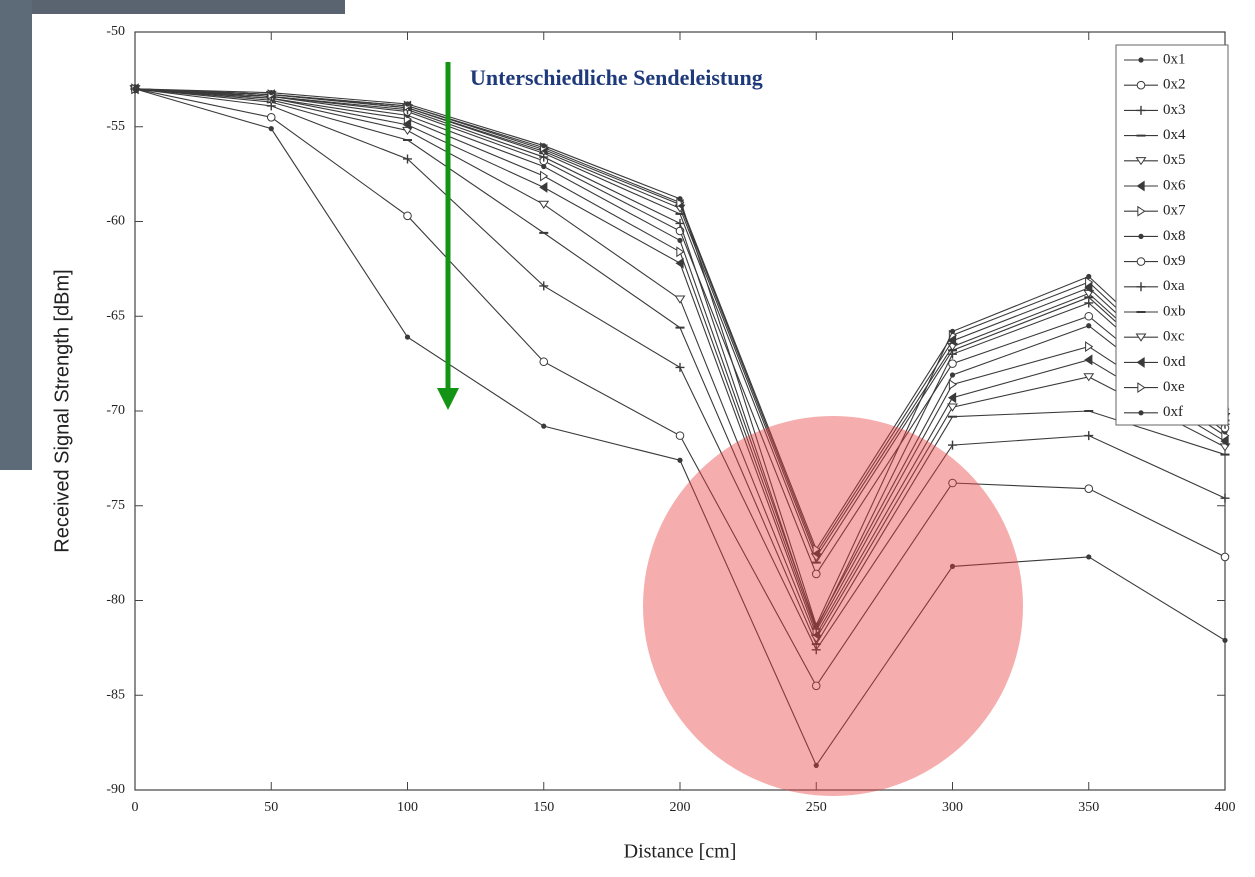 This screenshot has height=877, width=1255. Describe the element at coordinates (1174, 160) in the screenshot. I see `legend-label: 0x5` at that location.